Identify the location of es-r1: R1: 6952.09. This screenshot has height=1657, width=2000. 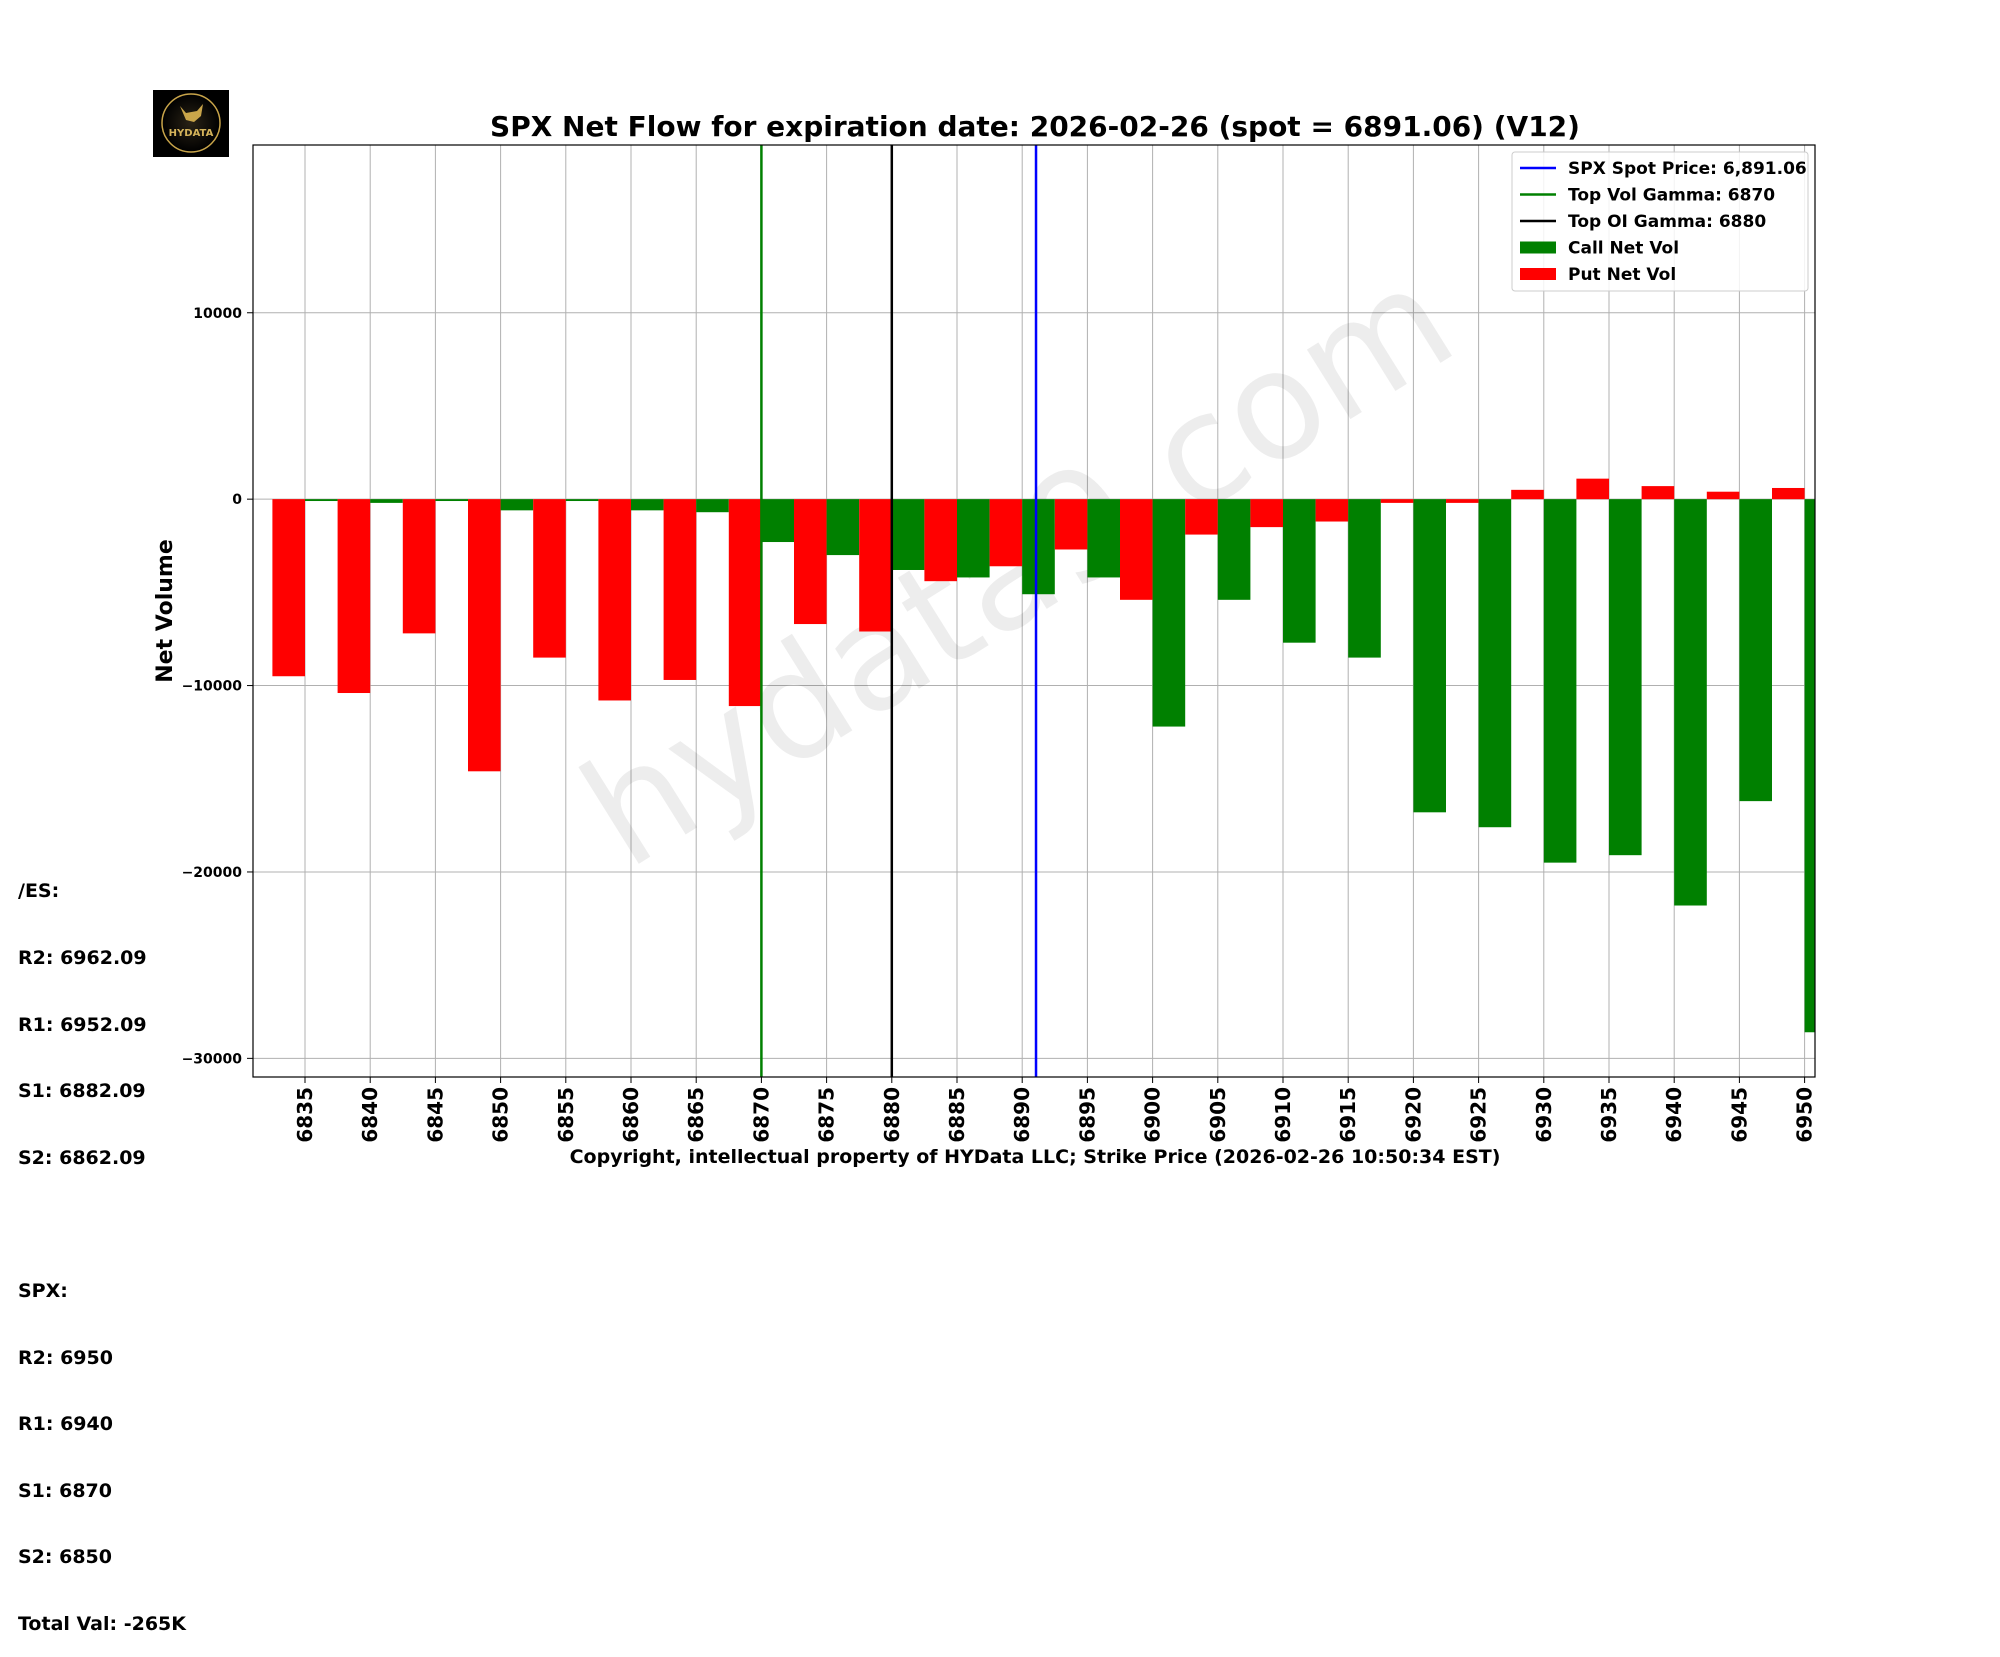
(82, 1024).